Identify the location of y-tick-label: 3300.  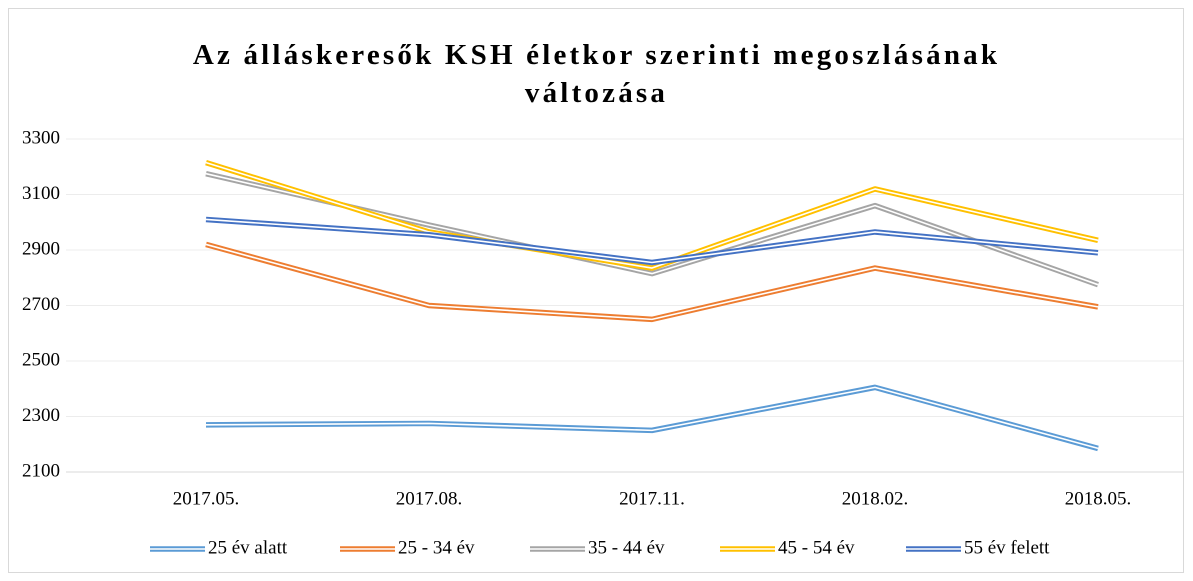
(41, 137).